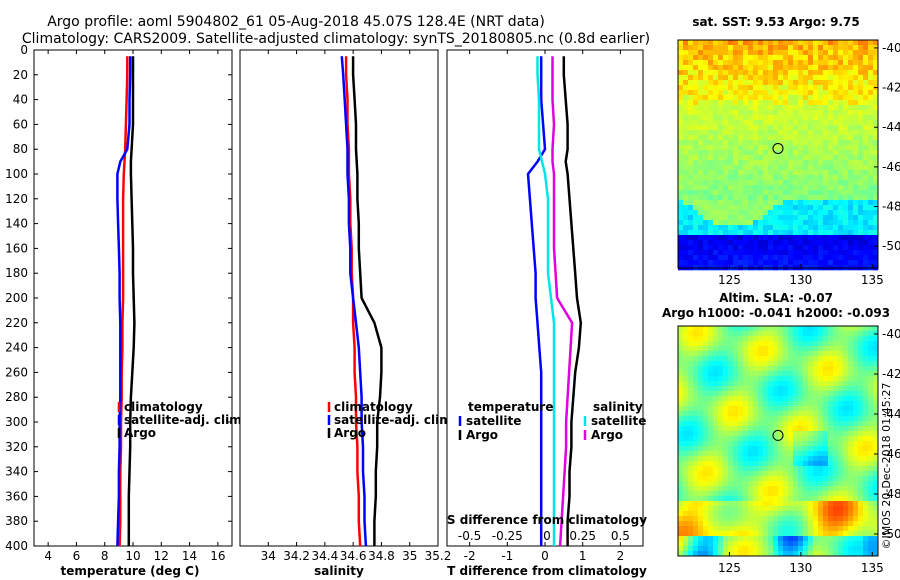  What do you see at coordinates (891, 414) in the screenshot?
I see `map-y-tick-label: -44` at bounding box center [891, 414].